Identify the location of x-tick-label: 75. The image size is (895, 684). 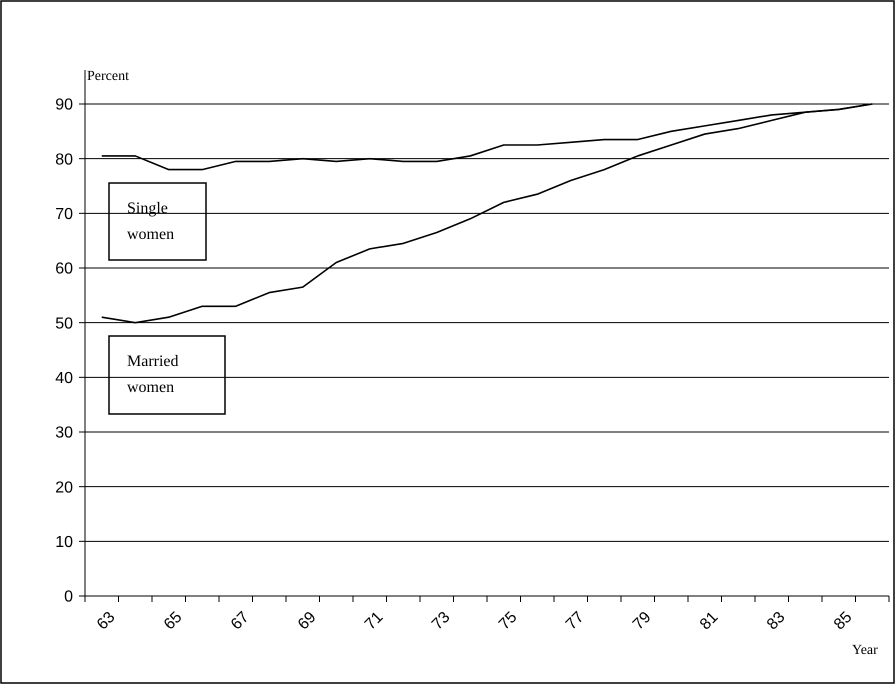
(508, 621).